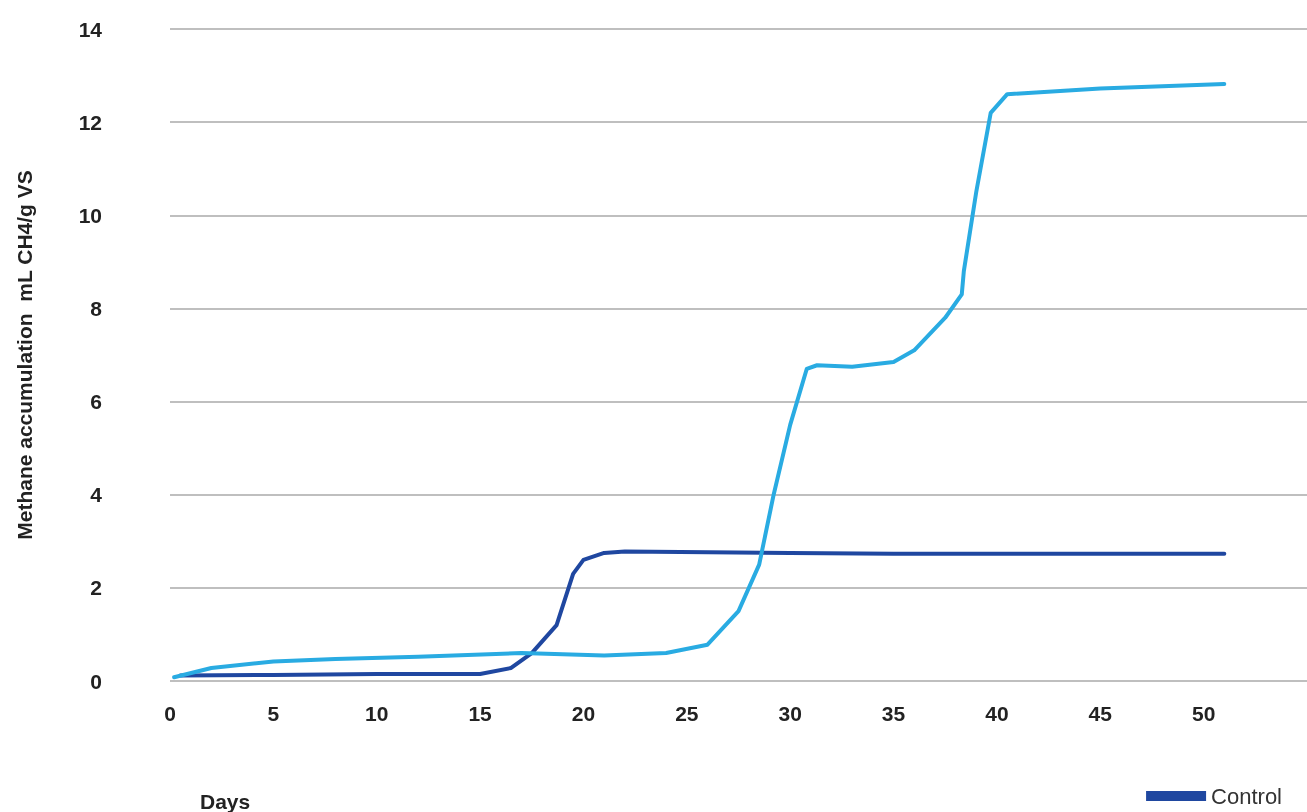  What do you see at coordinates (90, 122) in the screenshot?
I see `y-tick-label: 12` at bounding box center [90, 122].